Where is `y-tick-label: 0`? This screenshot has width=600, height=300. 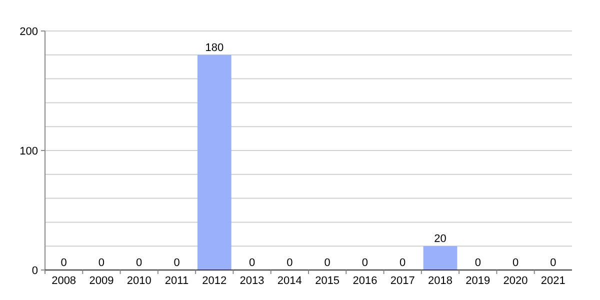 y-tick-label: 0 is located at coordinates (35, 270).